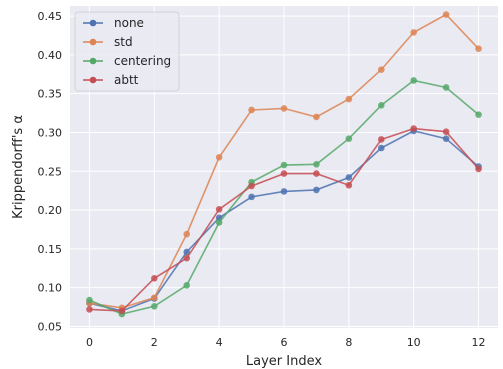 This screenshot has width=503, height=369. What do you see at coordinates (89, 342) in the screenshot?
I see `x-tick-label: 0` at bounding box center [89, 342].